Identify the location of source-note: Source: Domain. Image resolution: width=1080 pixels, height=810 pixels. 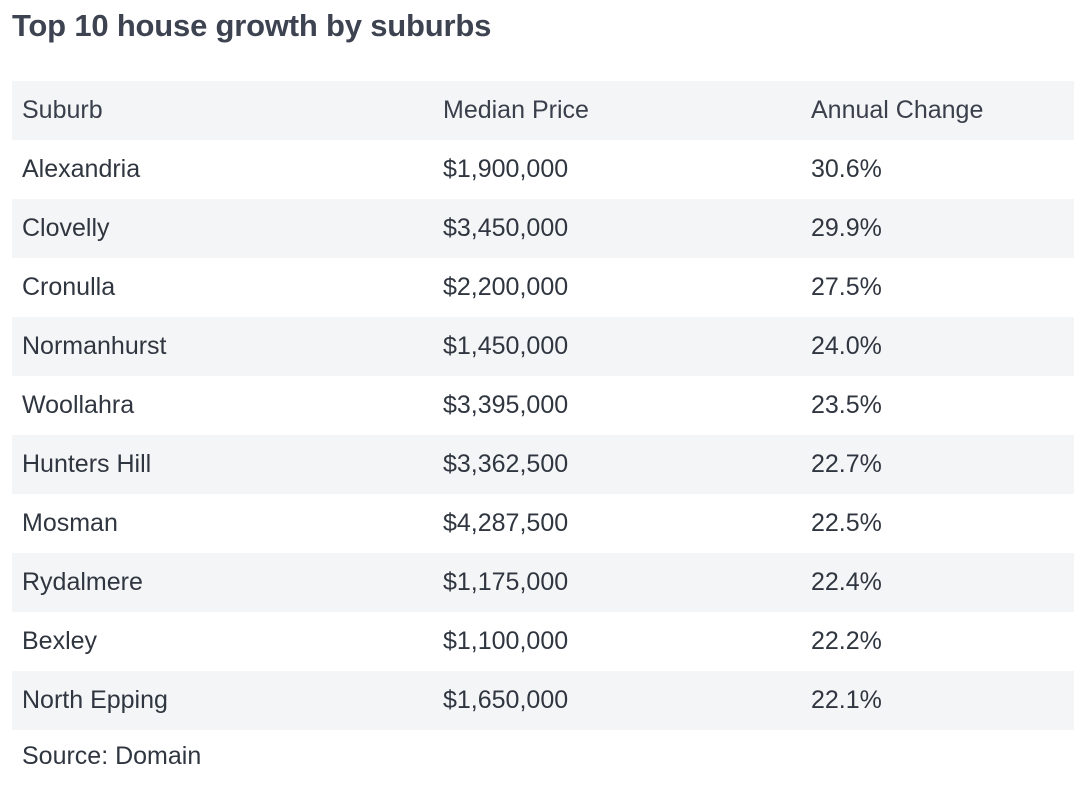
(112, 756).